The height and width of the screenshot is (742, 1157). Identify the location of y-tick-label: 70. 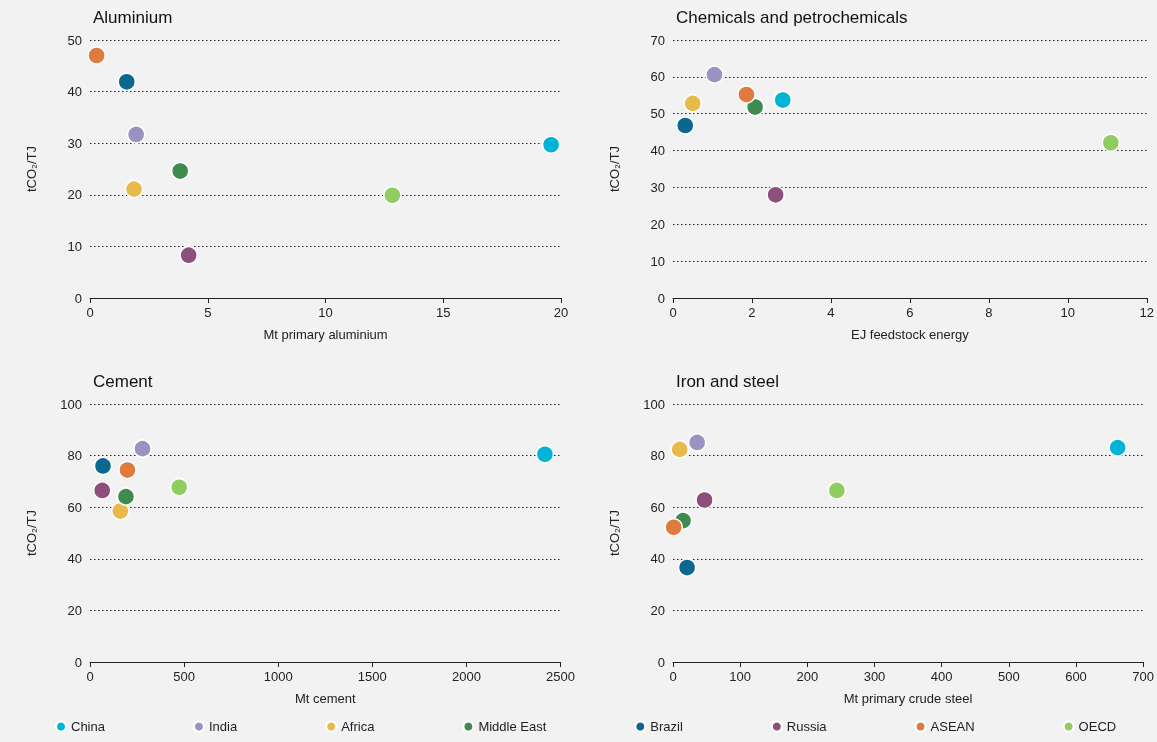
(657, 40).